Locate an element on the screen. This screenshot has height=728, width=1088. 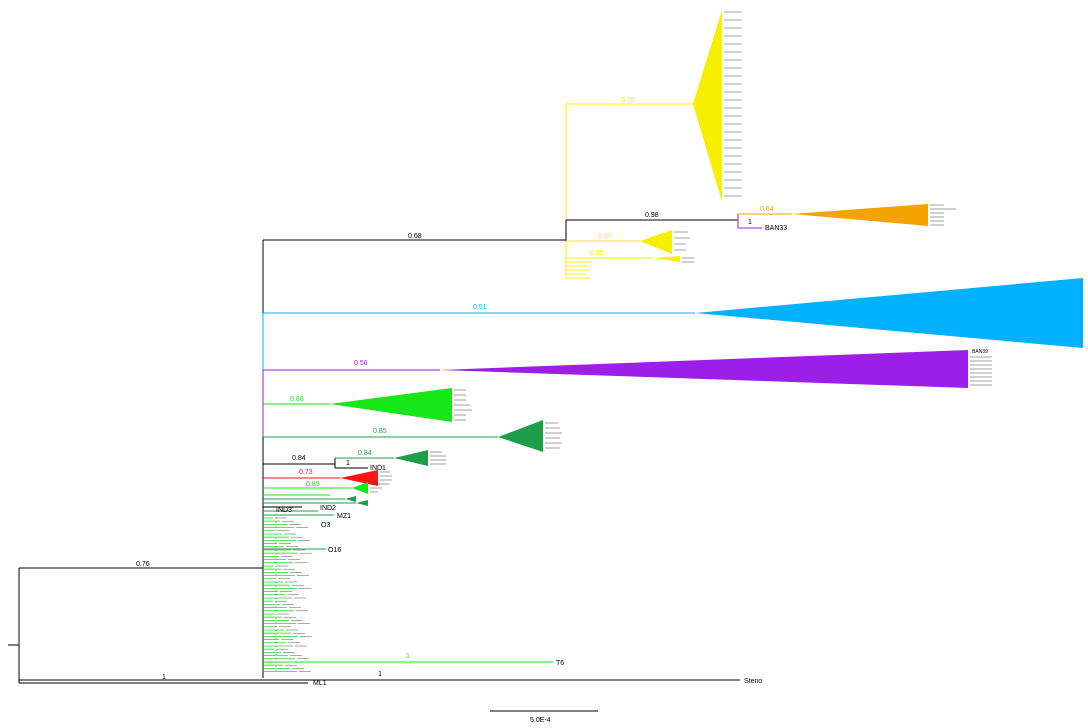
purple-clade-tip-labels is located at coordinates (981, 371).